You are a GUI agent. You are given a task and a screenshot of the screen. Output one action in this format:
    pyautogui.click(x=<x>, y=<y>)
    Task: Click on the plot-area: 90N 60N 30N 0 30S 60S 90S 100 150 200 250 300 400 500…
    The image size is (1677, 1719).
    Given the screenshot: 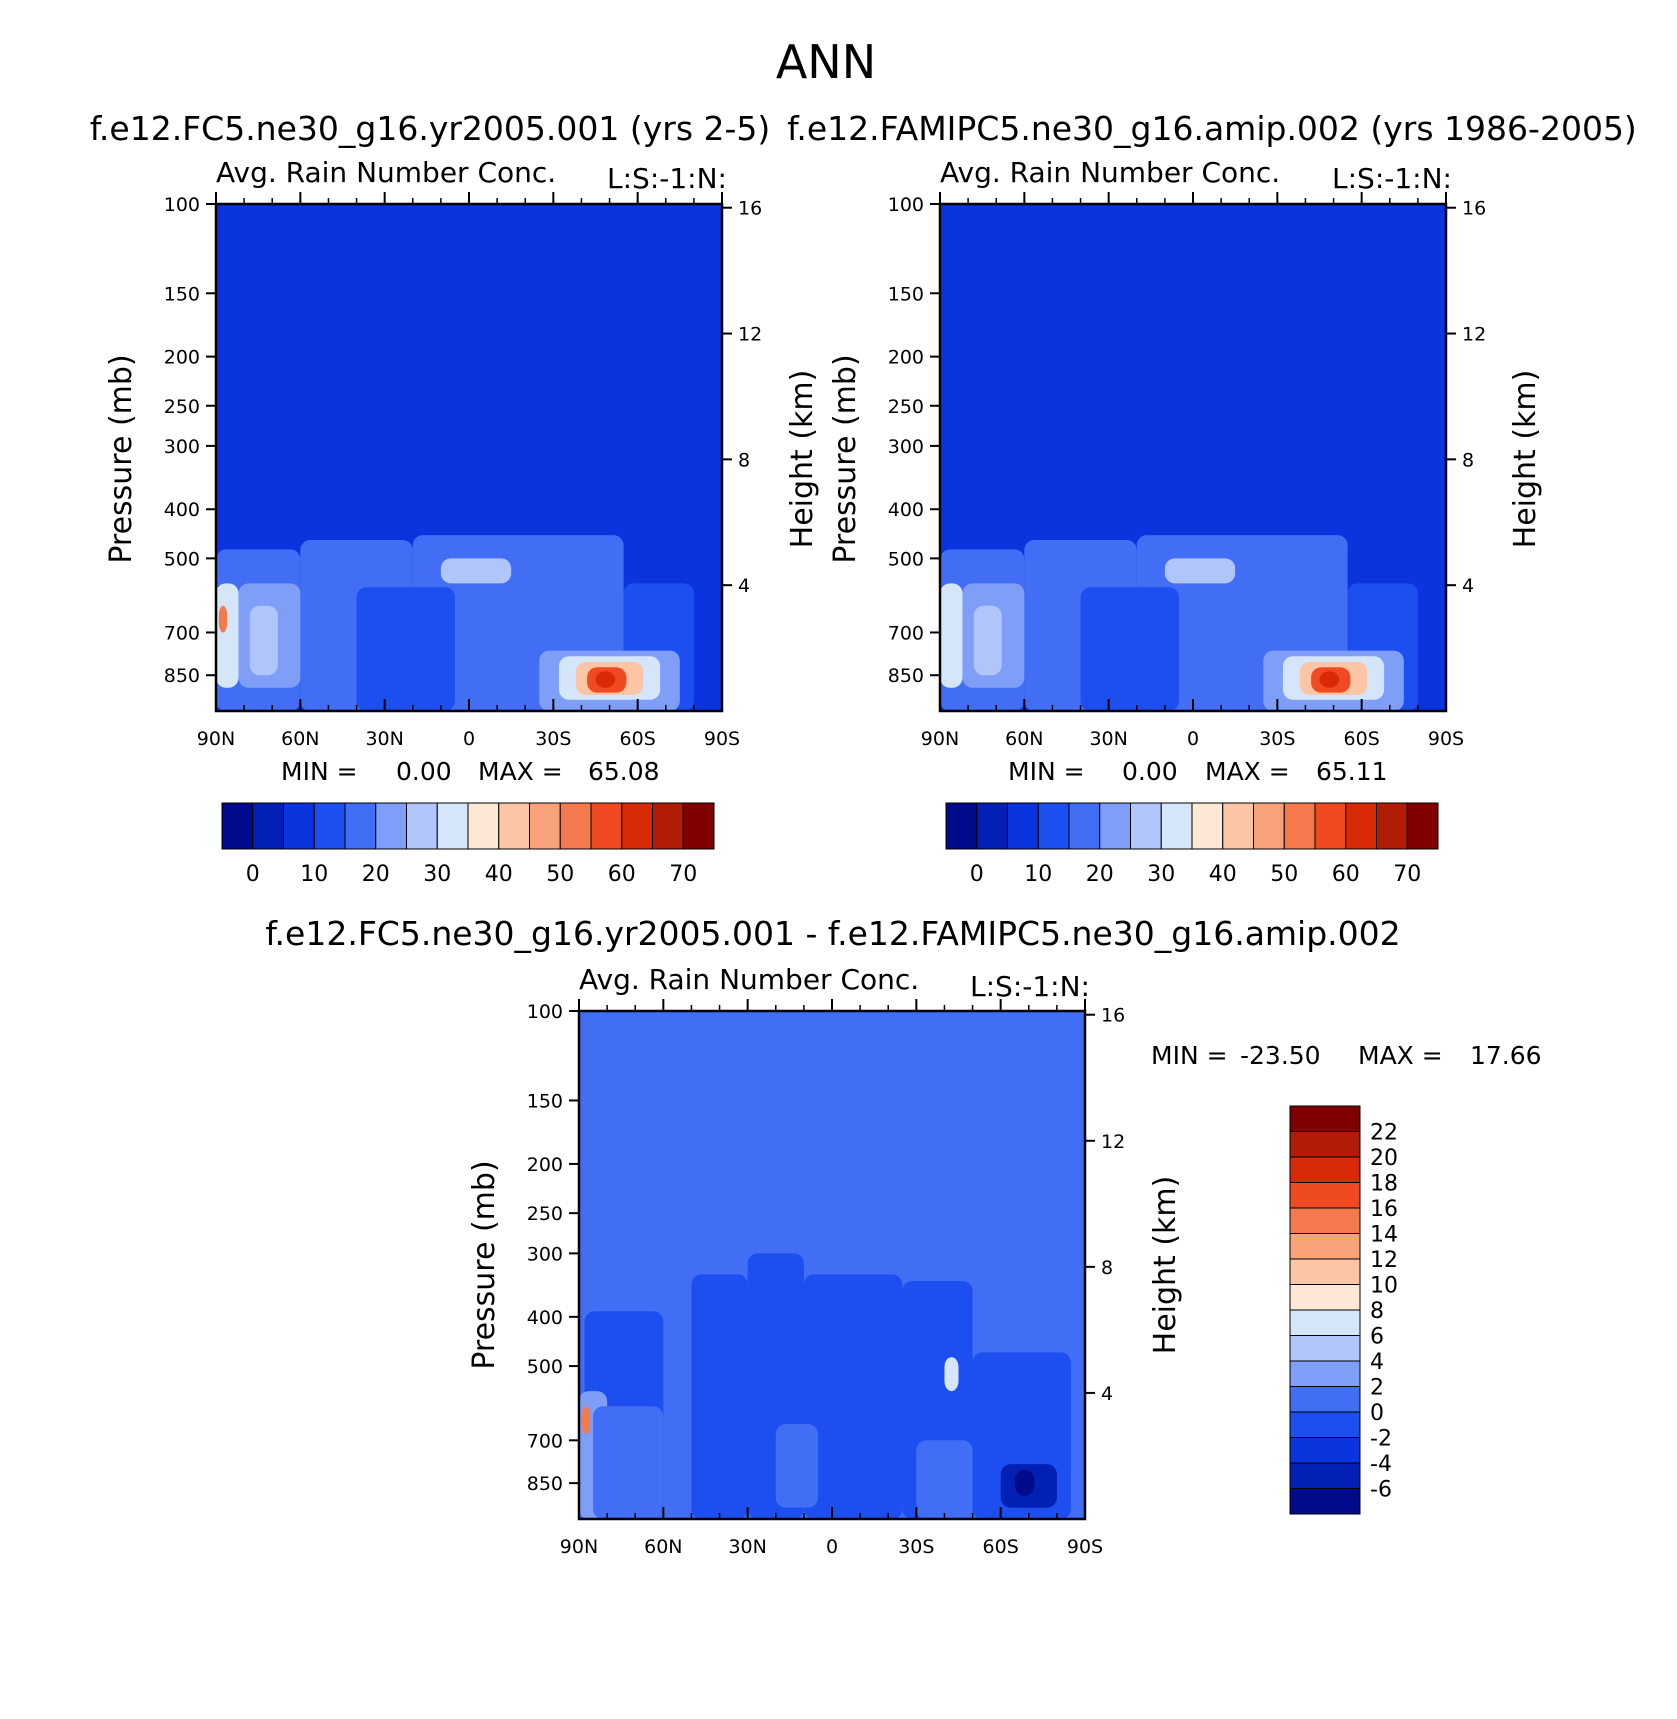 What is the action you would take?
    pyautogui.click(x=826, y=1278)
    